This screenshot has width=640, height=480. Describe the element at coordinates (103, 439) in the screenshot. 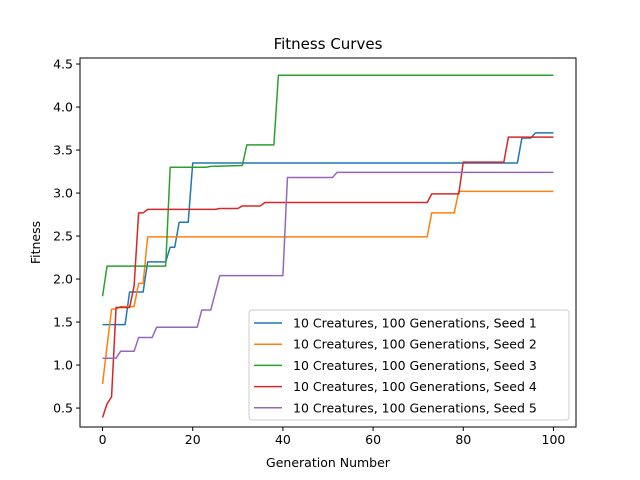

I see `x-tick-label: 0` at that location.